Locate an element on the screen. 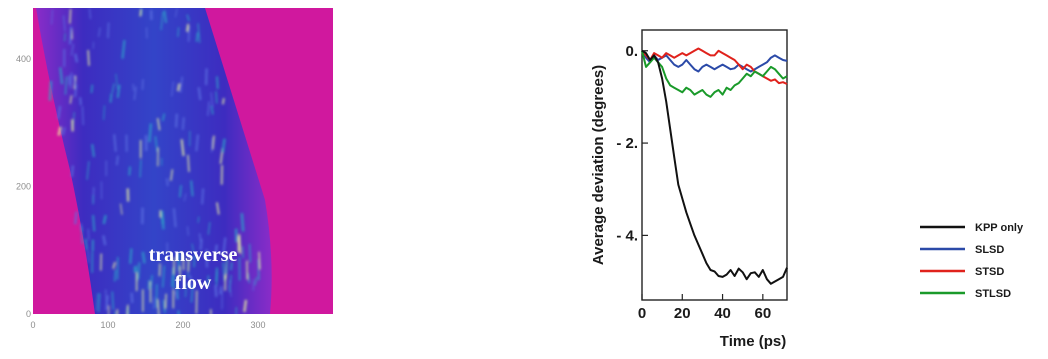 The height and width of the screenshot is (359, 1048). y-tick-label: - 2. is located at coordinates (627, 143).